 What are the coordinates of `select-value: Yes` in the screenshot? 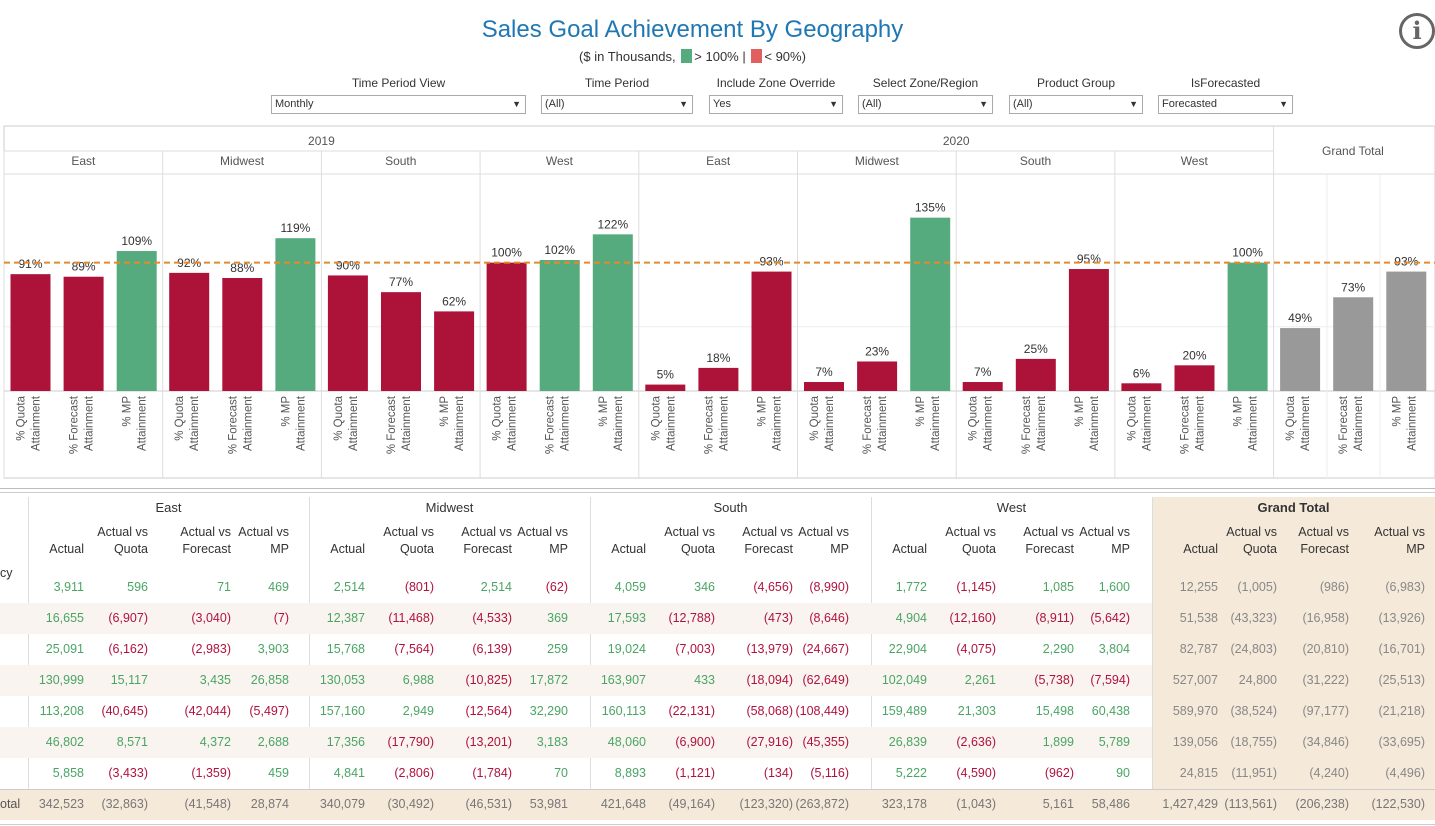 It's located at (722, 104).